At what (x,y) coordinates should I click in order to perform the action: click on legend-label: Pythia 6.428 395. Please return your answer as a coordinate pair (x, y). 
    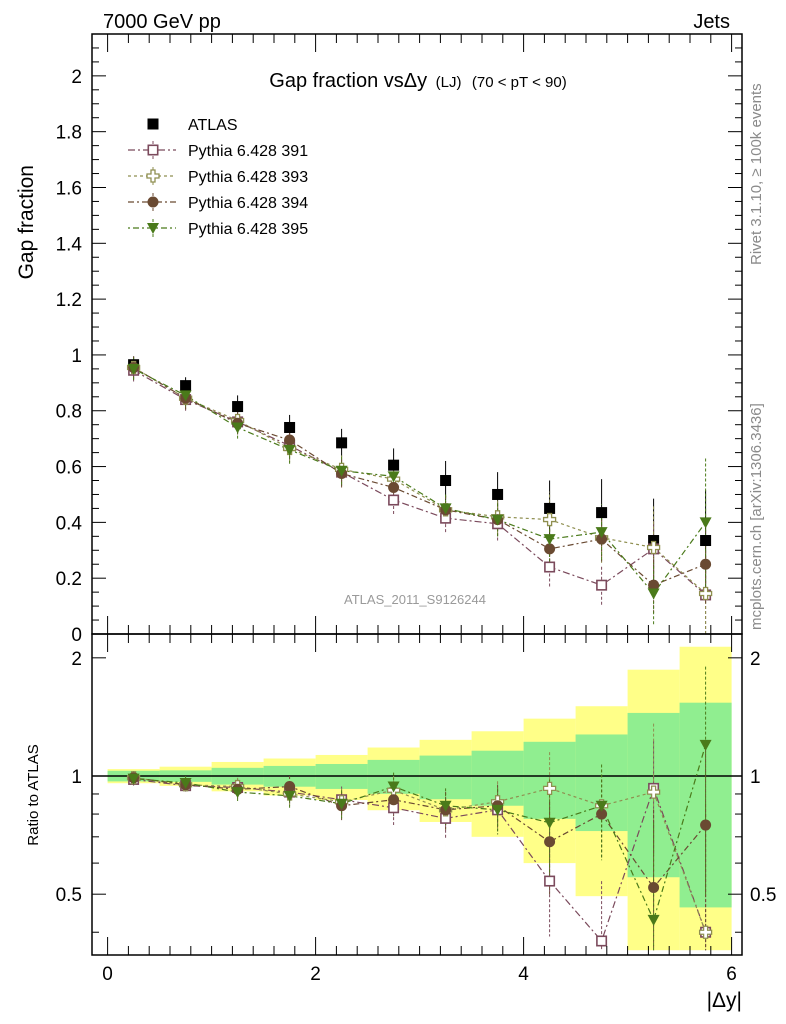
    Looking at the image, I should click on (248, 229).